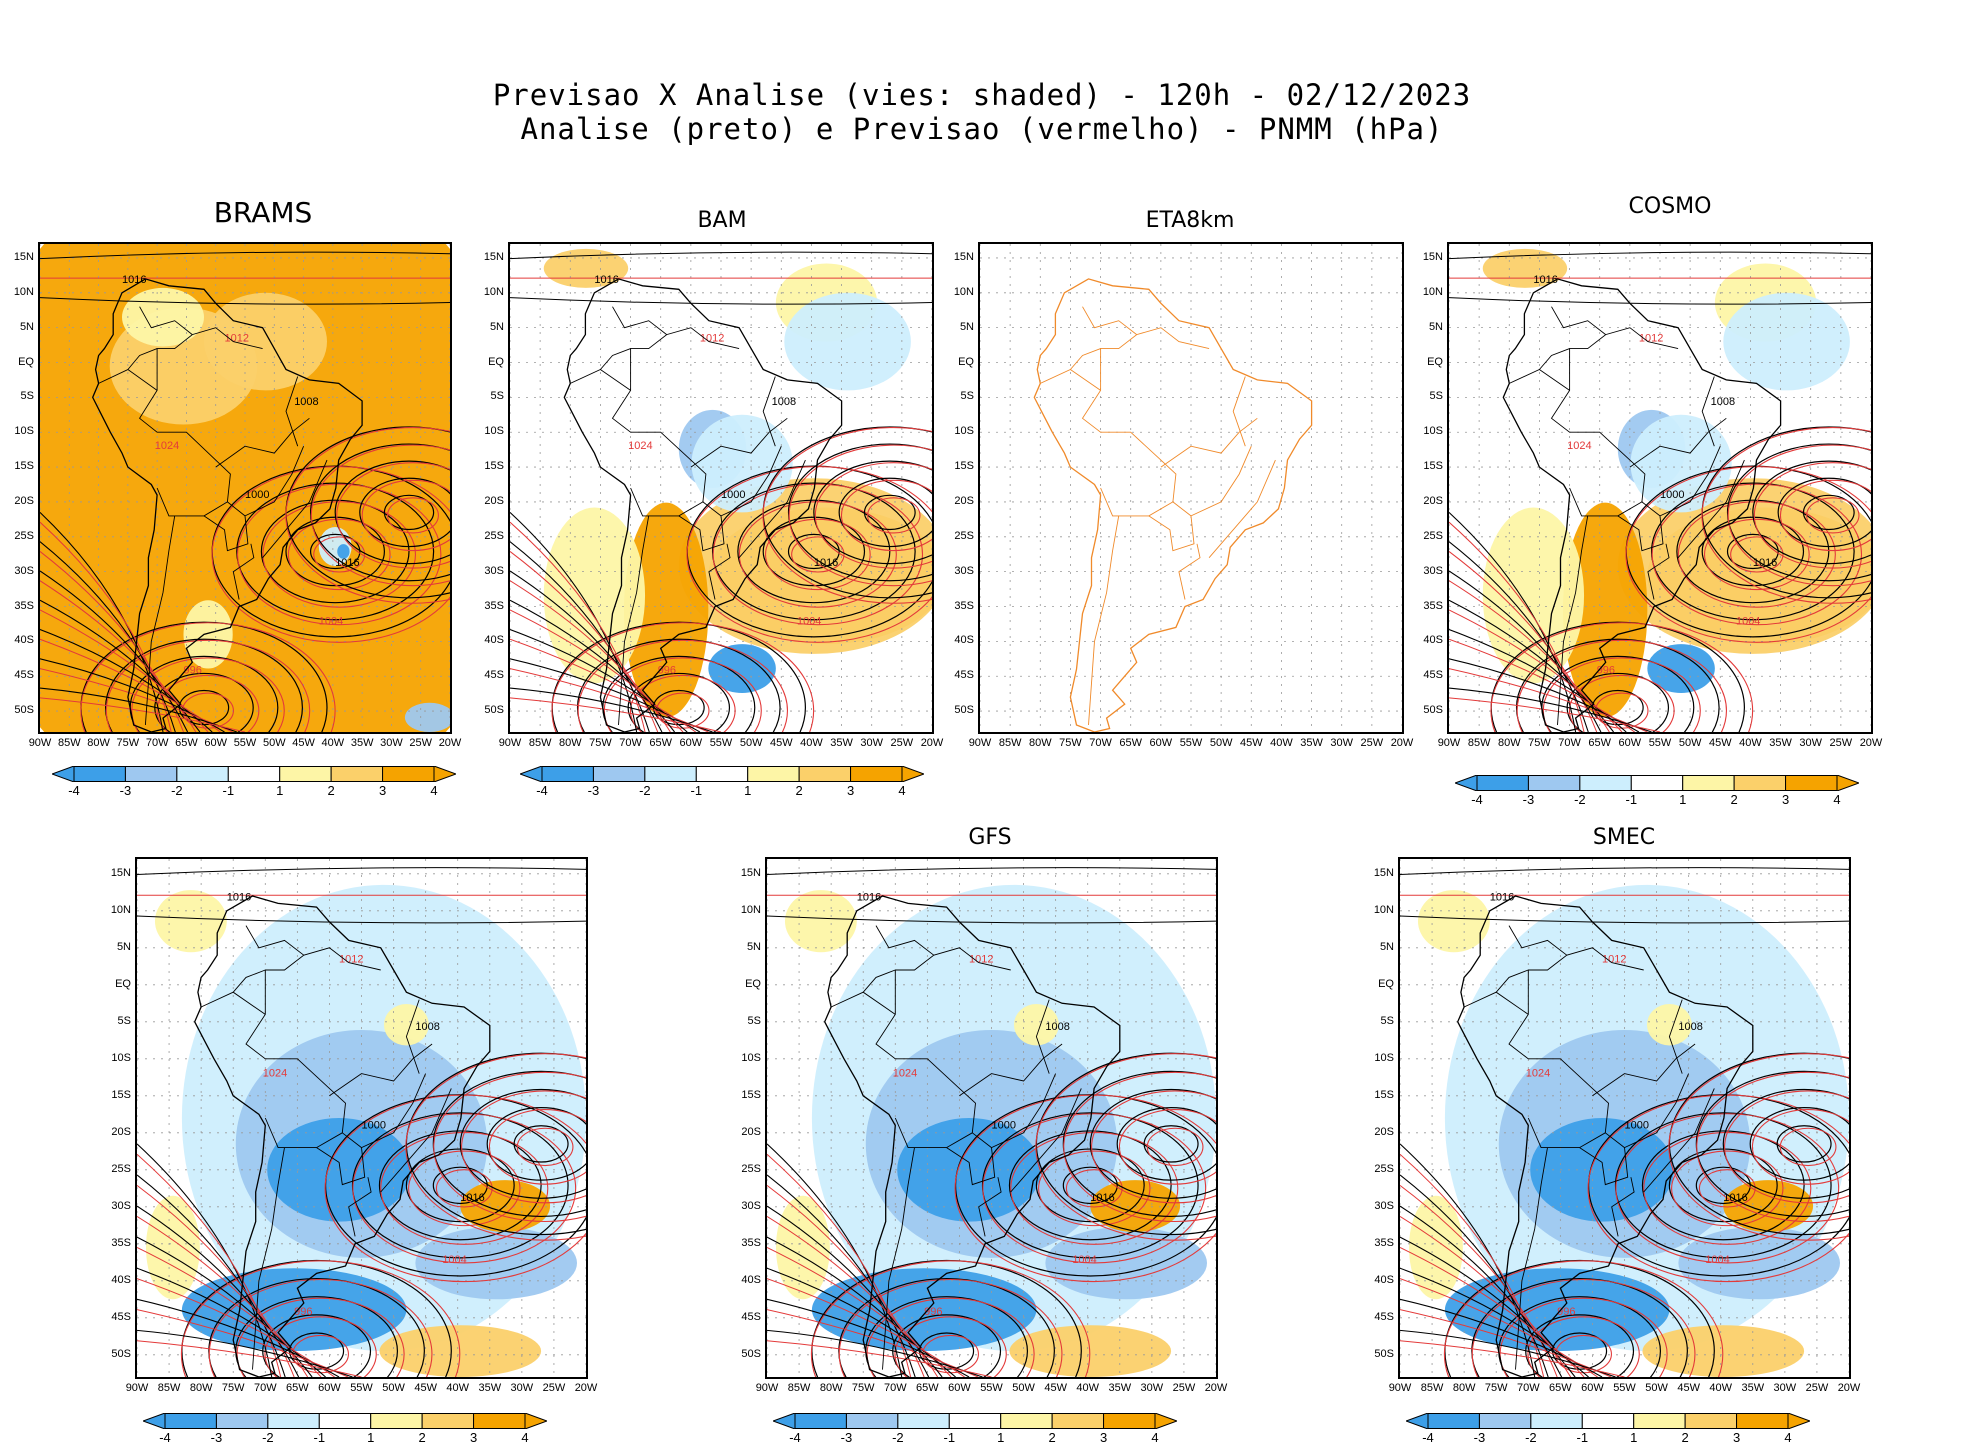 This screenshot has width=1964, height=1445. Describe the element at coordinates (1433, 640) in the screenshot. I see `lat-tick-label: 40S` at that location.